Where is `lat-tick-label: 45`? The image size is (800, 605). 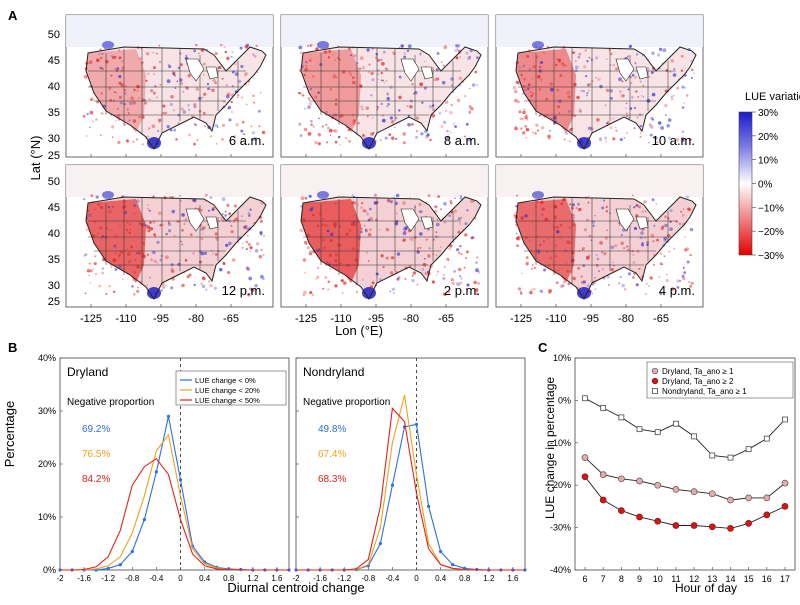 lat-tick-label: 45 is located at coordinates (54, 208).